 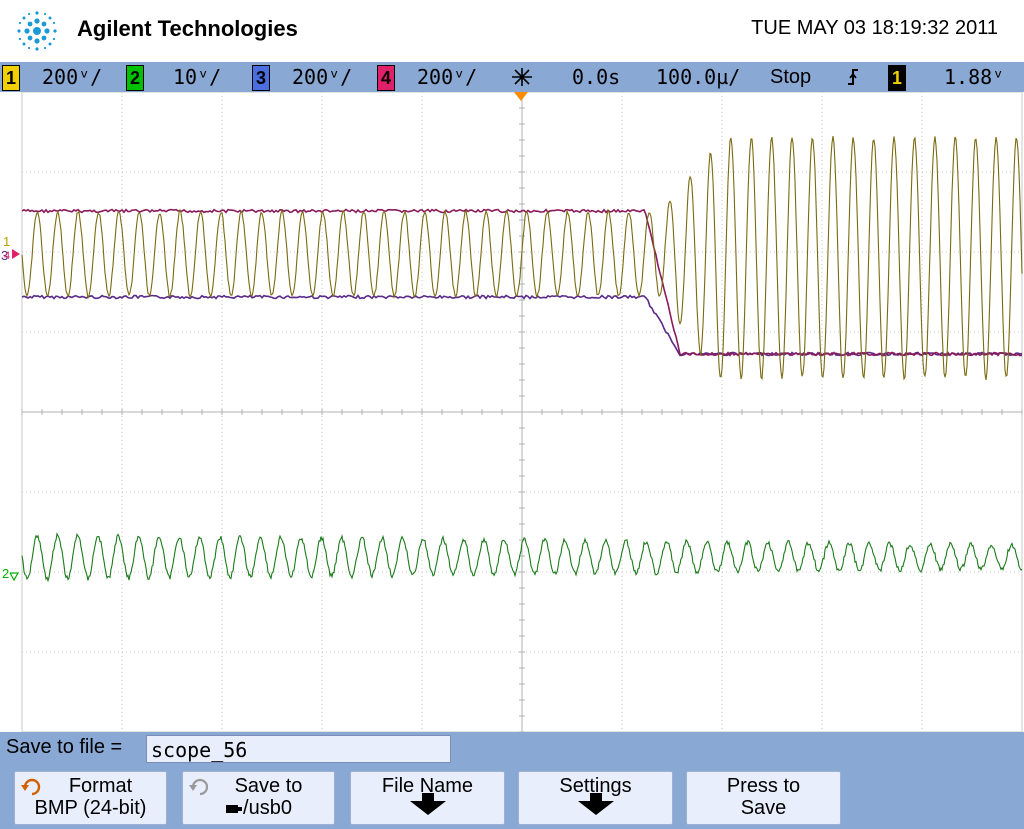 I want to click on ch4-ground-marker: 4, so click(x=12, y=255).